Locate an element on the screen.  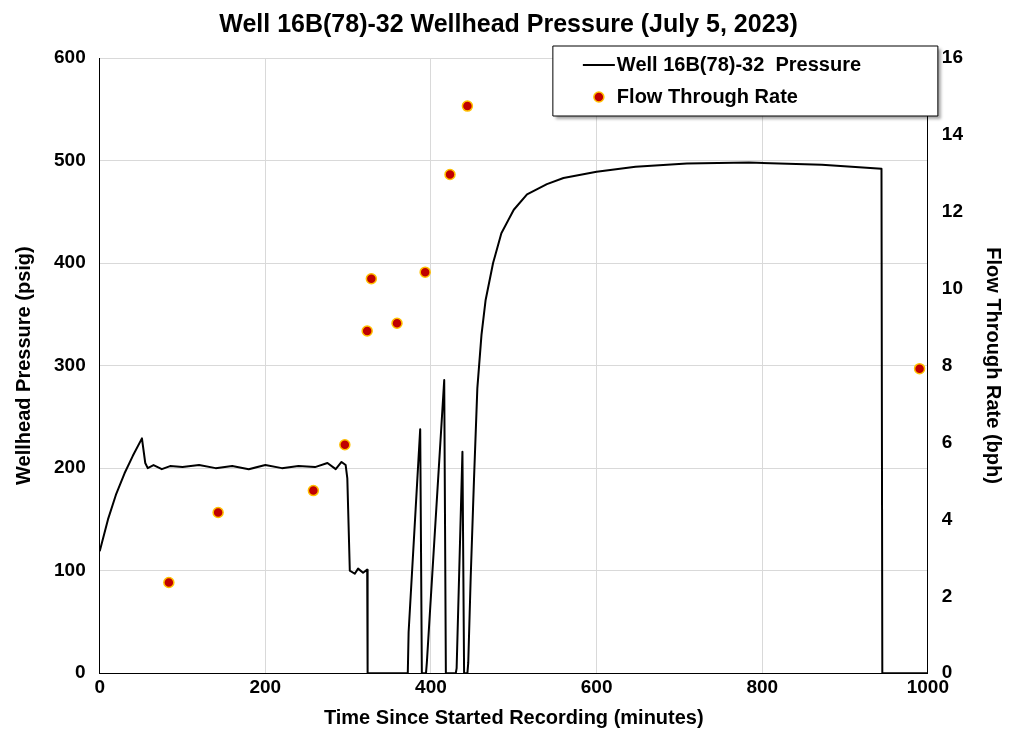
y2-tick-label: 10 is located at coordinates (952, 287).